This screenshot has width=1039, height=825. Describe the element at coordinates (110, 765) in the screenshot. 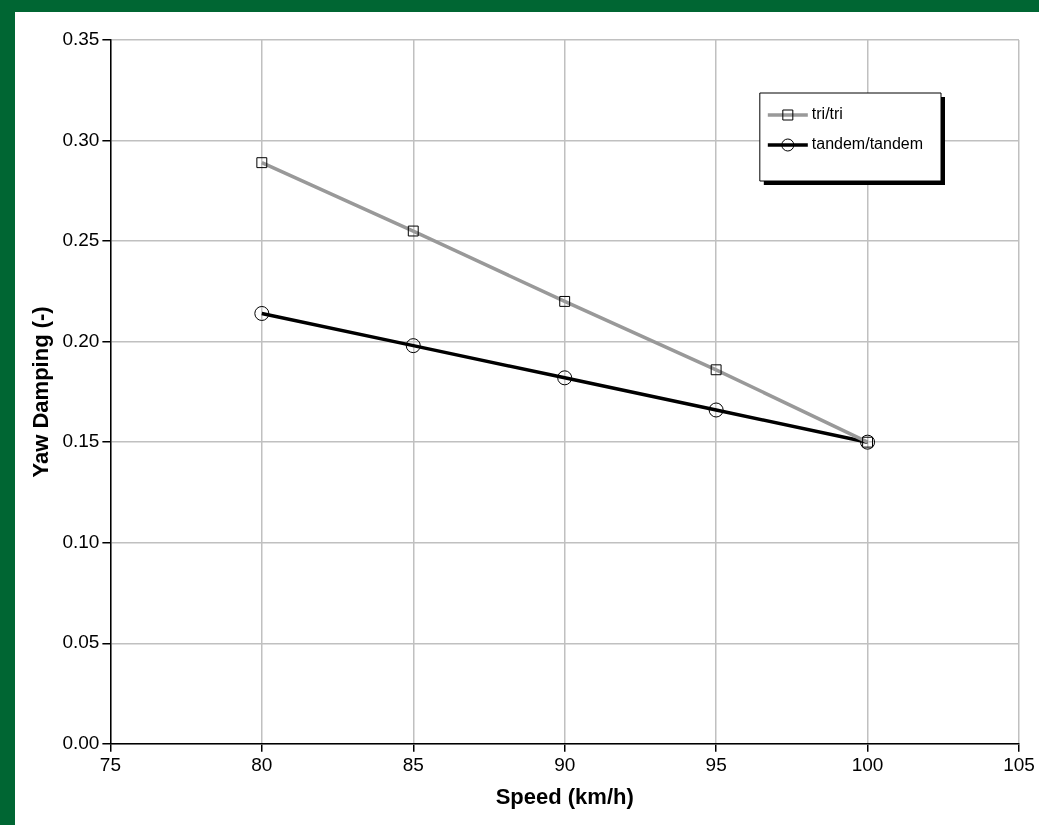

I see `x-tick-label: 75` at that location.